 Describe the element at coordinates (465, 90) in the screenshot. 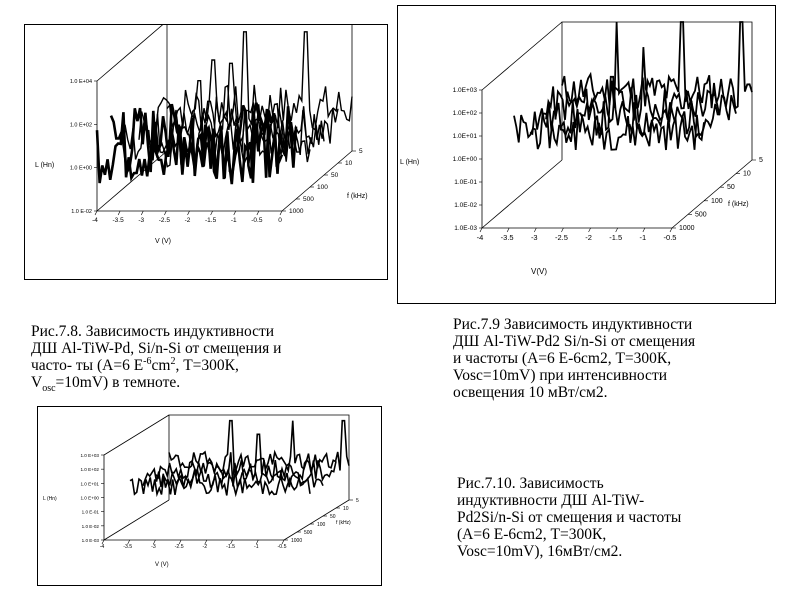

I see `y-tick-label: 1.0E+03` at that location.